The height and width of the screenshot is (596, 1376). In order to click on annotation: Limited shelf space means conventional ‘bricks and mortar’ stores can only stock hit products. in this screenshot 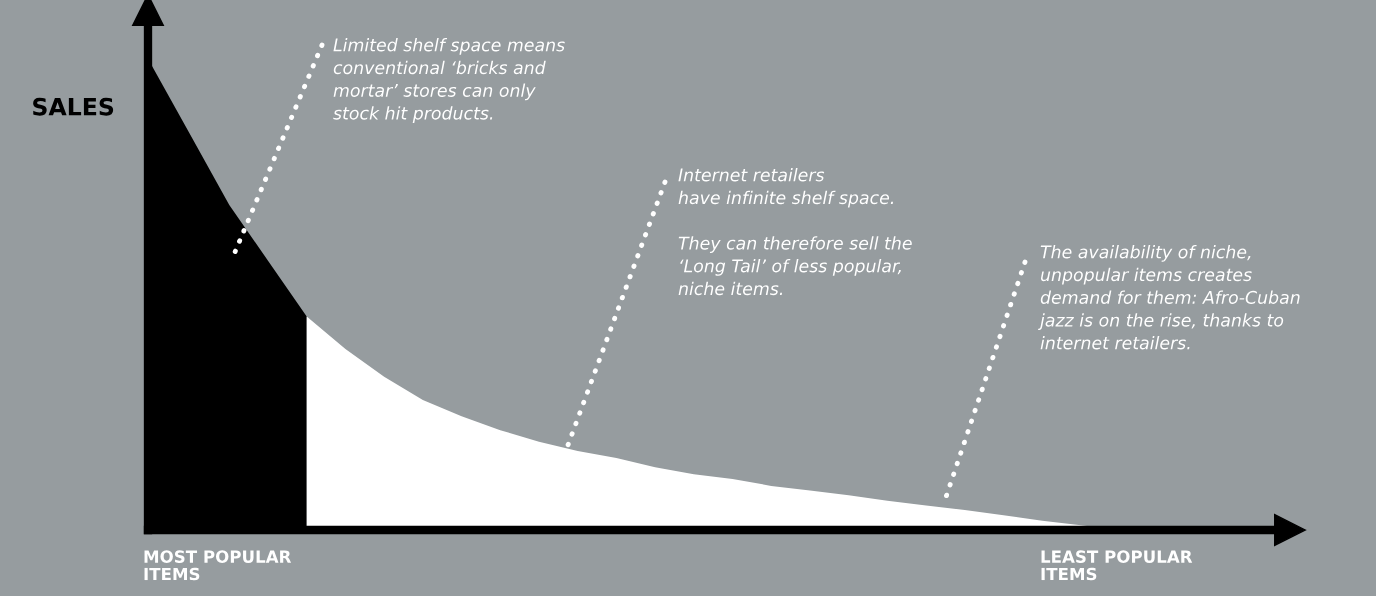, I will do `click(449, 81)`.